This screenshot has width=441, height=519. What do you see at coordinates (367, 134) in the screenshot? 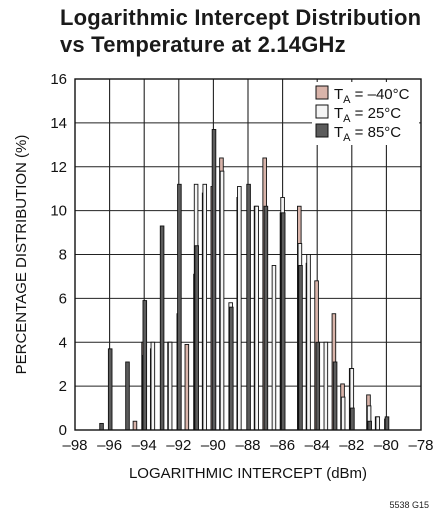
I see `legend-label: TA = 85°C` at bounding box center [367, 134].